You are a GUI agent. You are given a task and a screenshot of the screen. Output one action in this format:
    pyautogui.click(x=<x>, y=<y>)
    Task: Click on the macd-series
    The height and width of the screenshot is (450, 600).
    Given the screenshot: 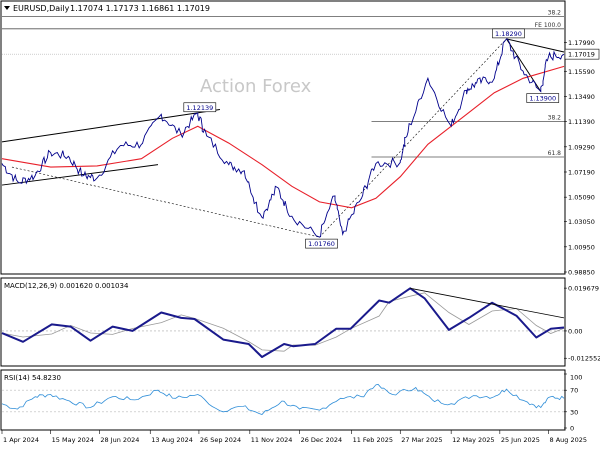 What is the action you would take?
    pyautogui.click(x=283, y=322)
    